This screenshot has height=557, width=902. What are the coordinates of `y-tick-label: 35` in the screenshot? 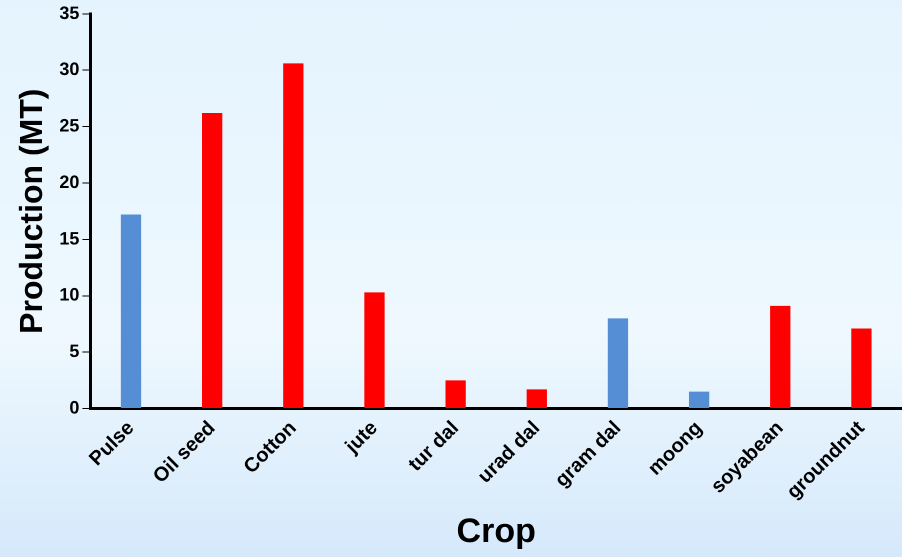 It's located at (69, 12).